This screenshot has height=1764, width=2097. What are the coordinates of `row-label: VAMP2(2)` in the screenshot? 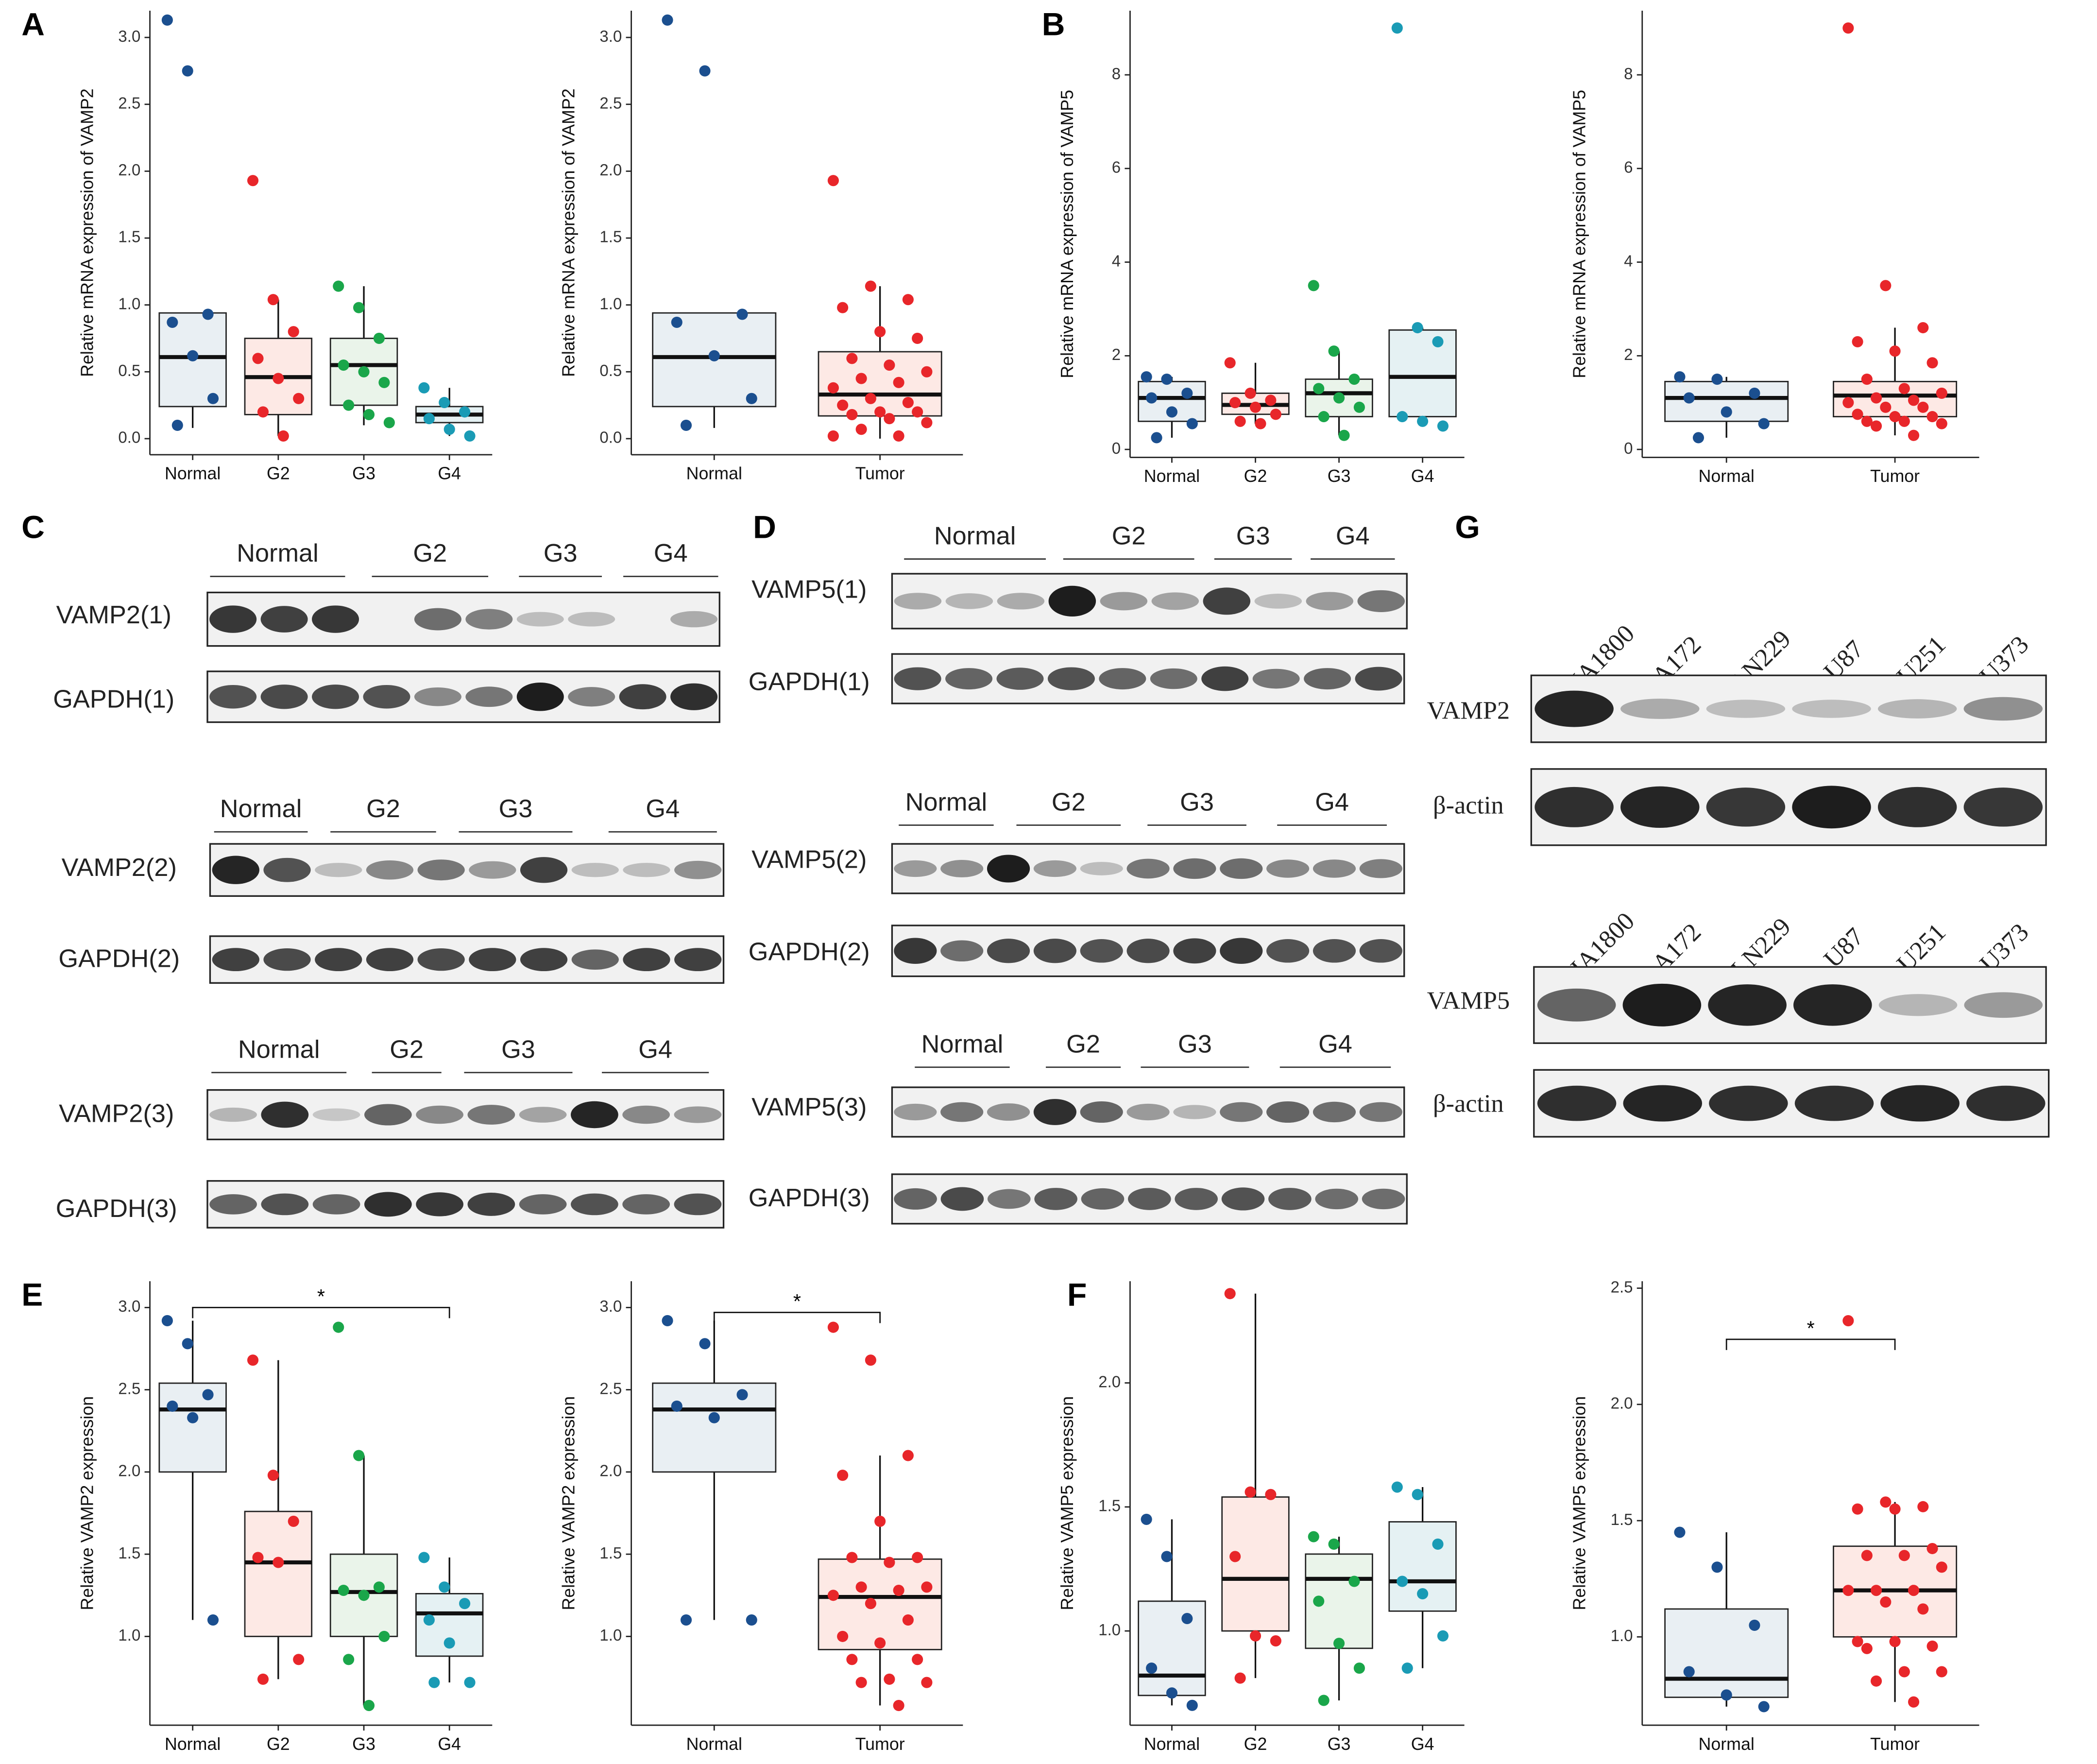 It's located at (119, 868).